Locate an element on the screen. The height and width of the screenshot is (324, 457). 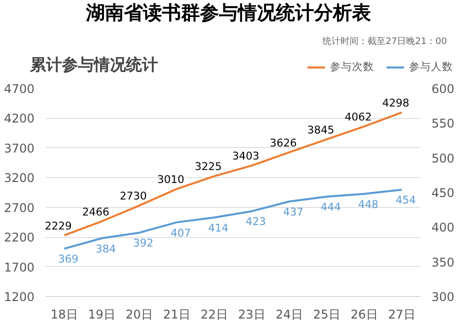
data-label: 3225 is located at coordinates (208, 167).